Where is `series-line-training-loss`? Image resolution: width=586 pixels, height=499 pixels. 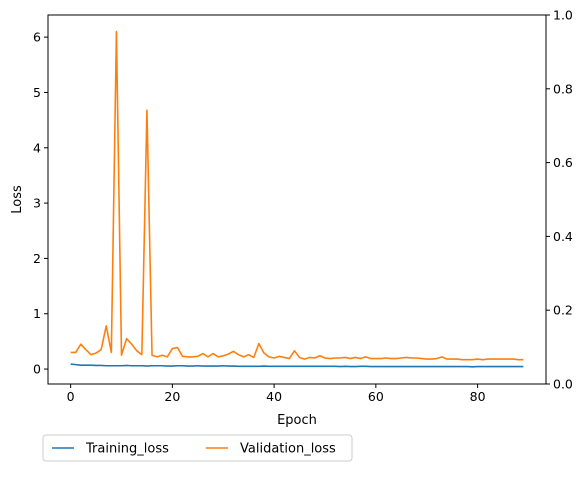
series-line-training-loss is located at coordinates (297, 365).